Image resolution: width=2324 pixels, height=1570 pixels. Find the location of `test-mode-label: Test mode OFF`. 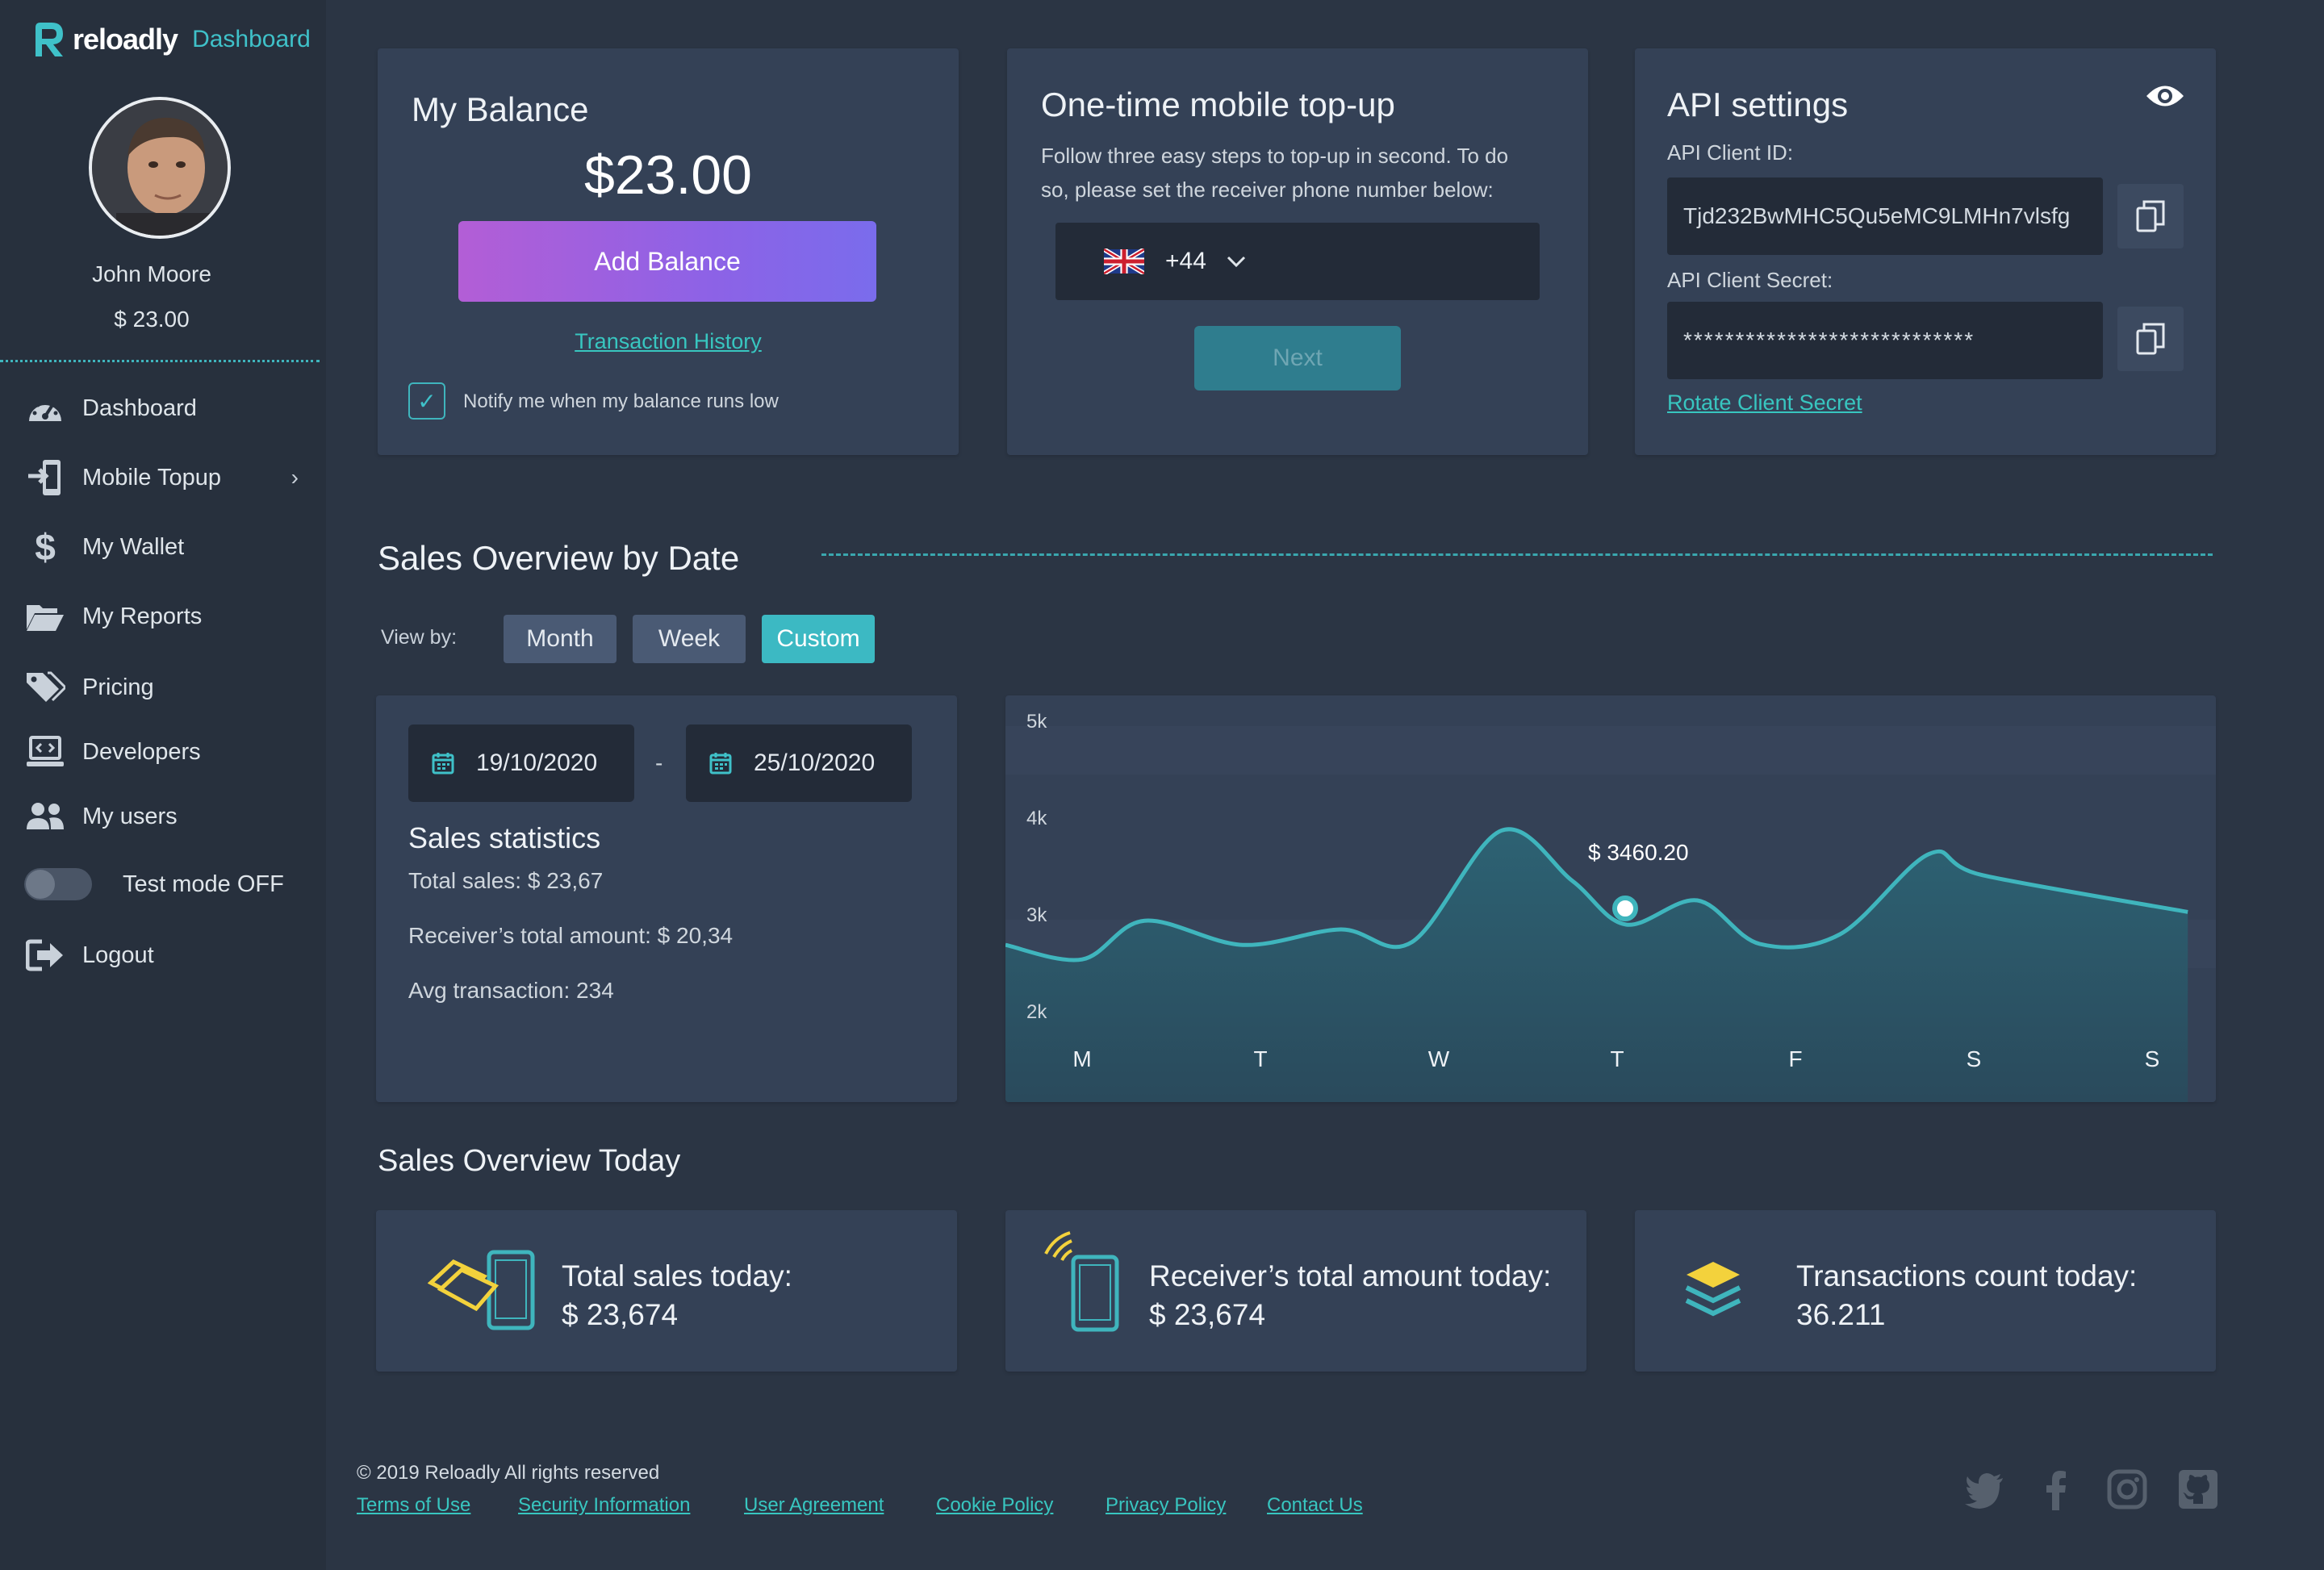

test-mode-label: Test mode OFF is located at coordinates (203, 884).